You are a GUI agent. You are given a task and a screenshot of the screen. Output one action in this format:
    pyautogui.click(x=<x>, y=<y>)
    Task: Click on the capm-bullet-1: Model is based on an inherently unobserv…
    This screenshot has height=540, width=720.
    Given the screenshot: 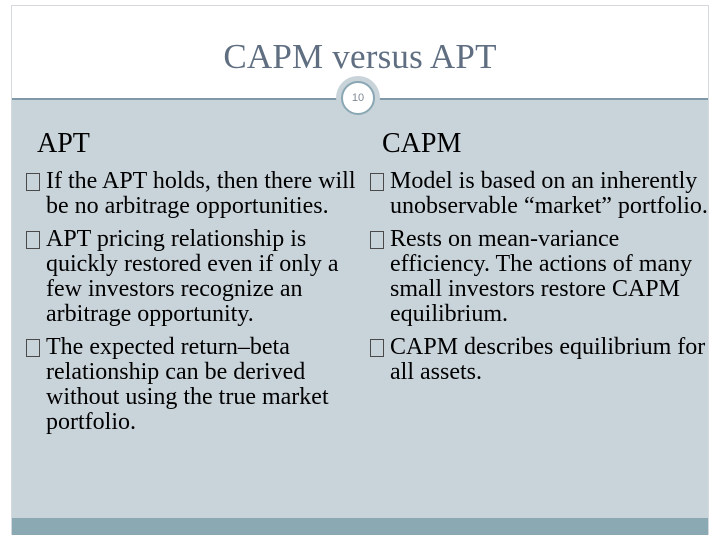 What is the action you would take?
    pyautogui.click(x=542, y=194)
    